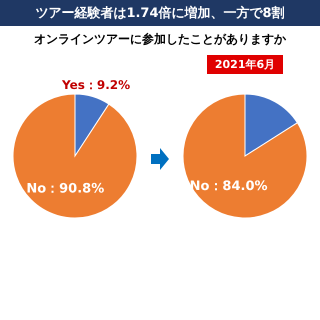  What do you see at coordinates (95, 85) in the screenshot?
I see `slice-label: Yes：9.2%` at bounding box center [95, 85].